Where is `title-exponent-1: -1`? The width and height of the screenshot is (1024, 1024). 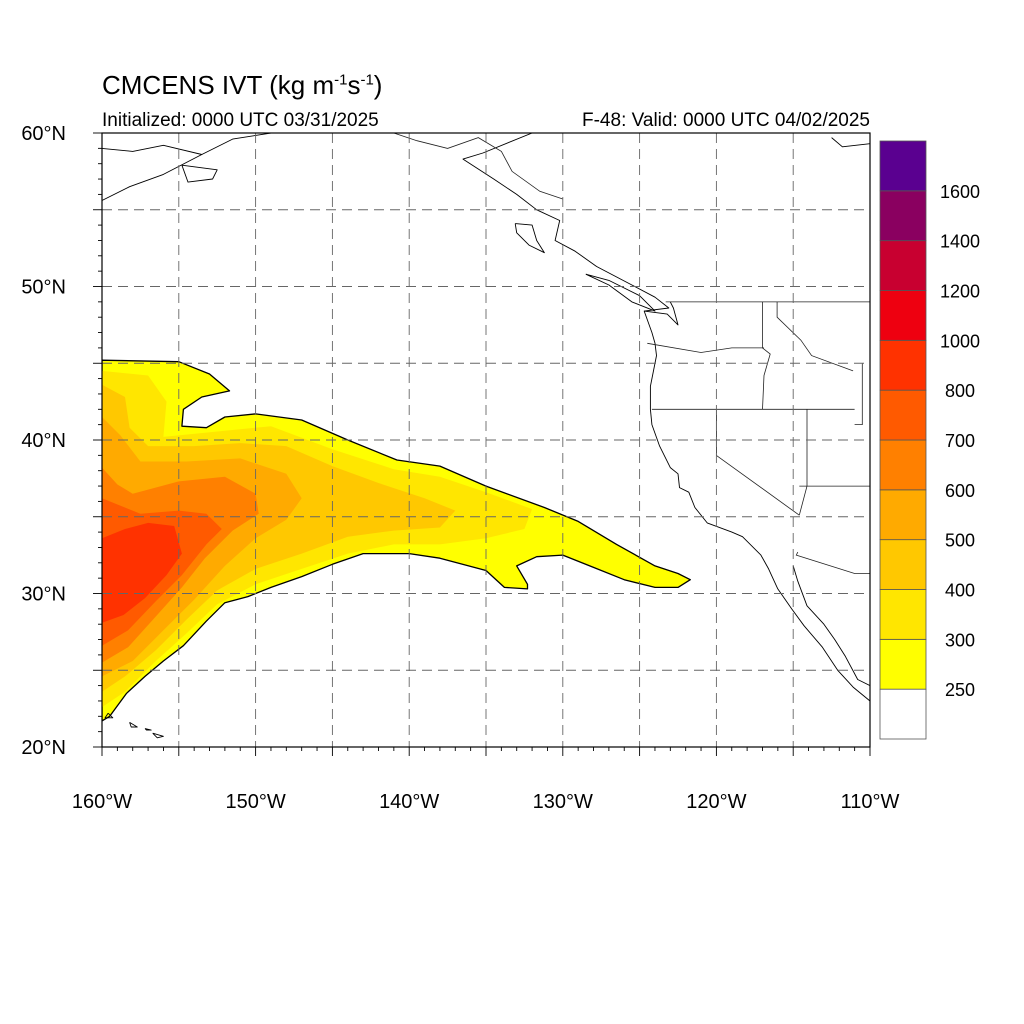
title-exponent-1: -1 is located at coordinates (341, 80).